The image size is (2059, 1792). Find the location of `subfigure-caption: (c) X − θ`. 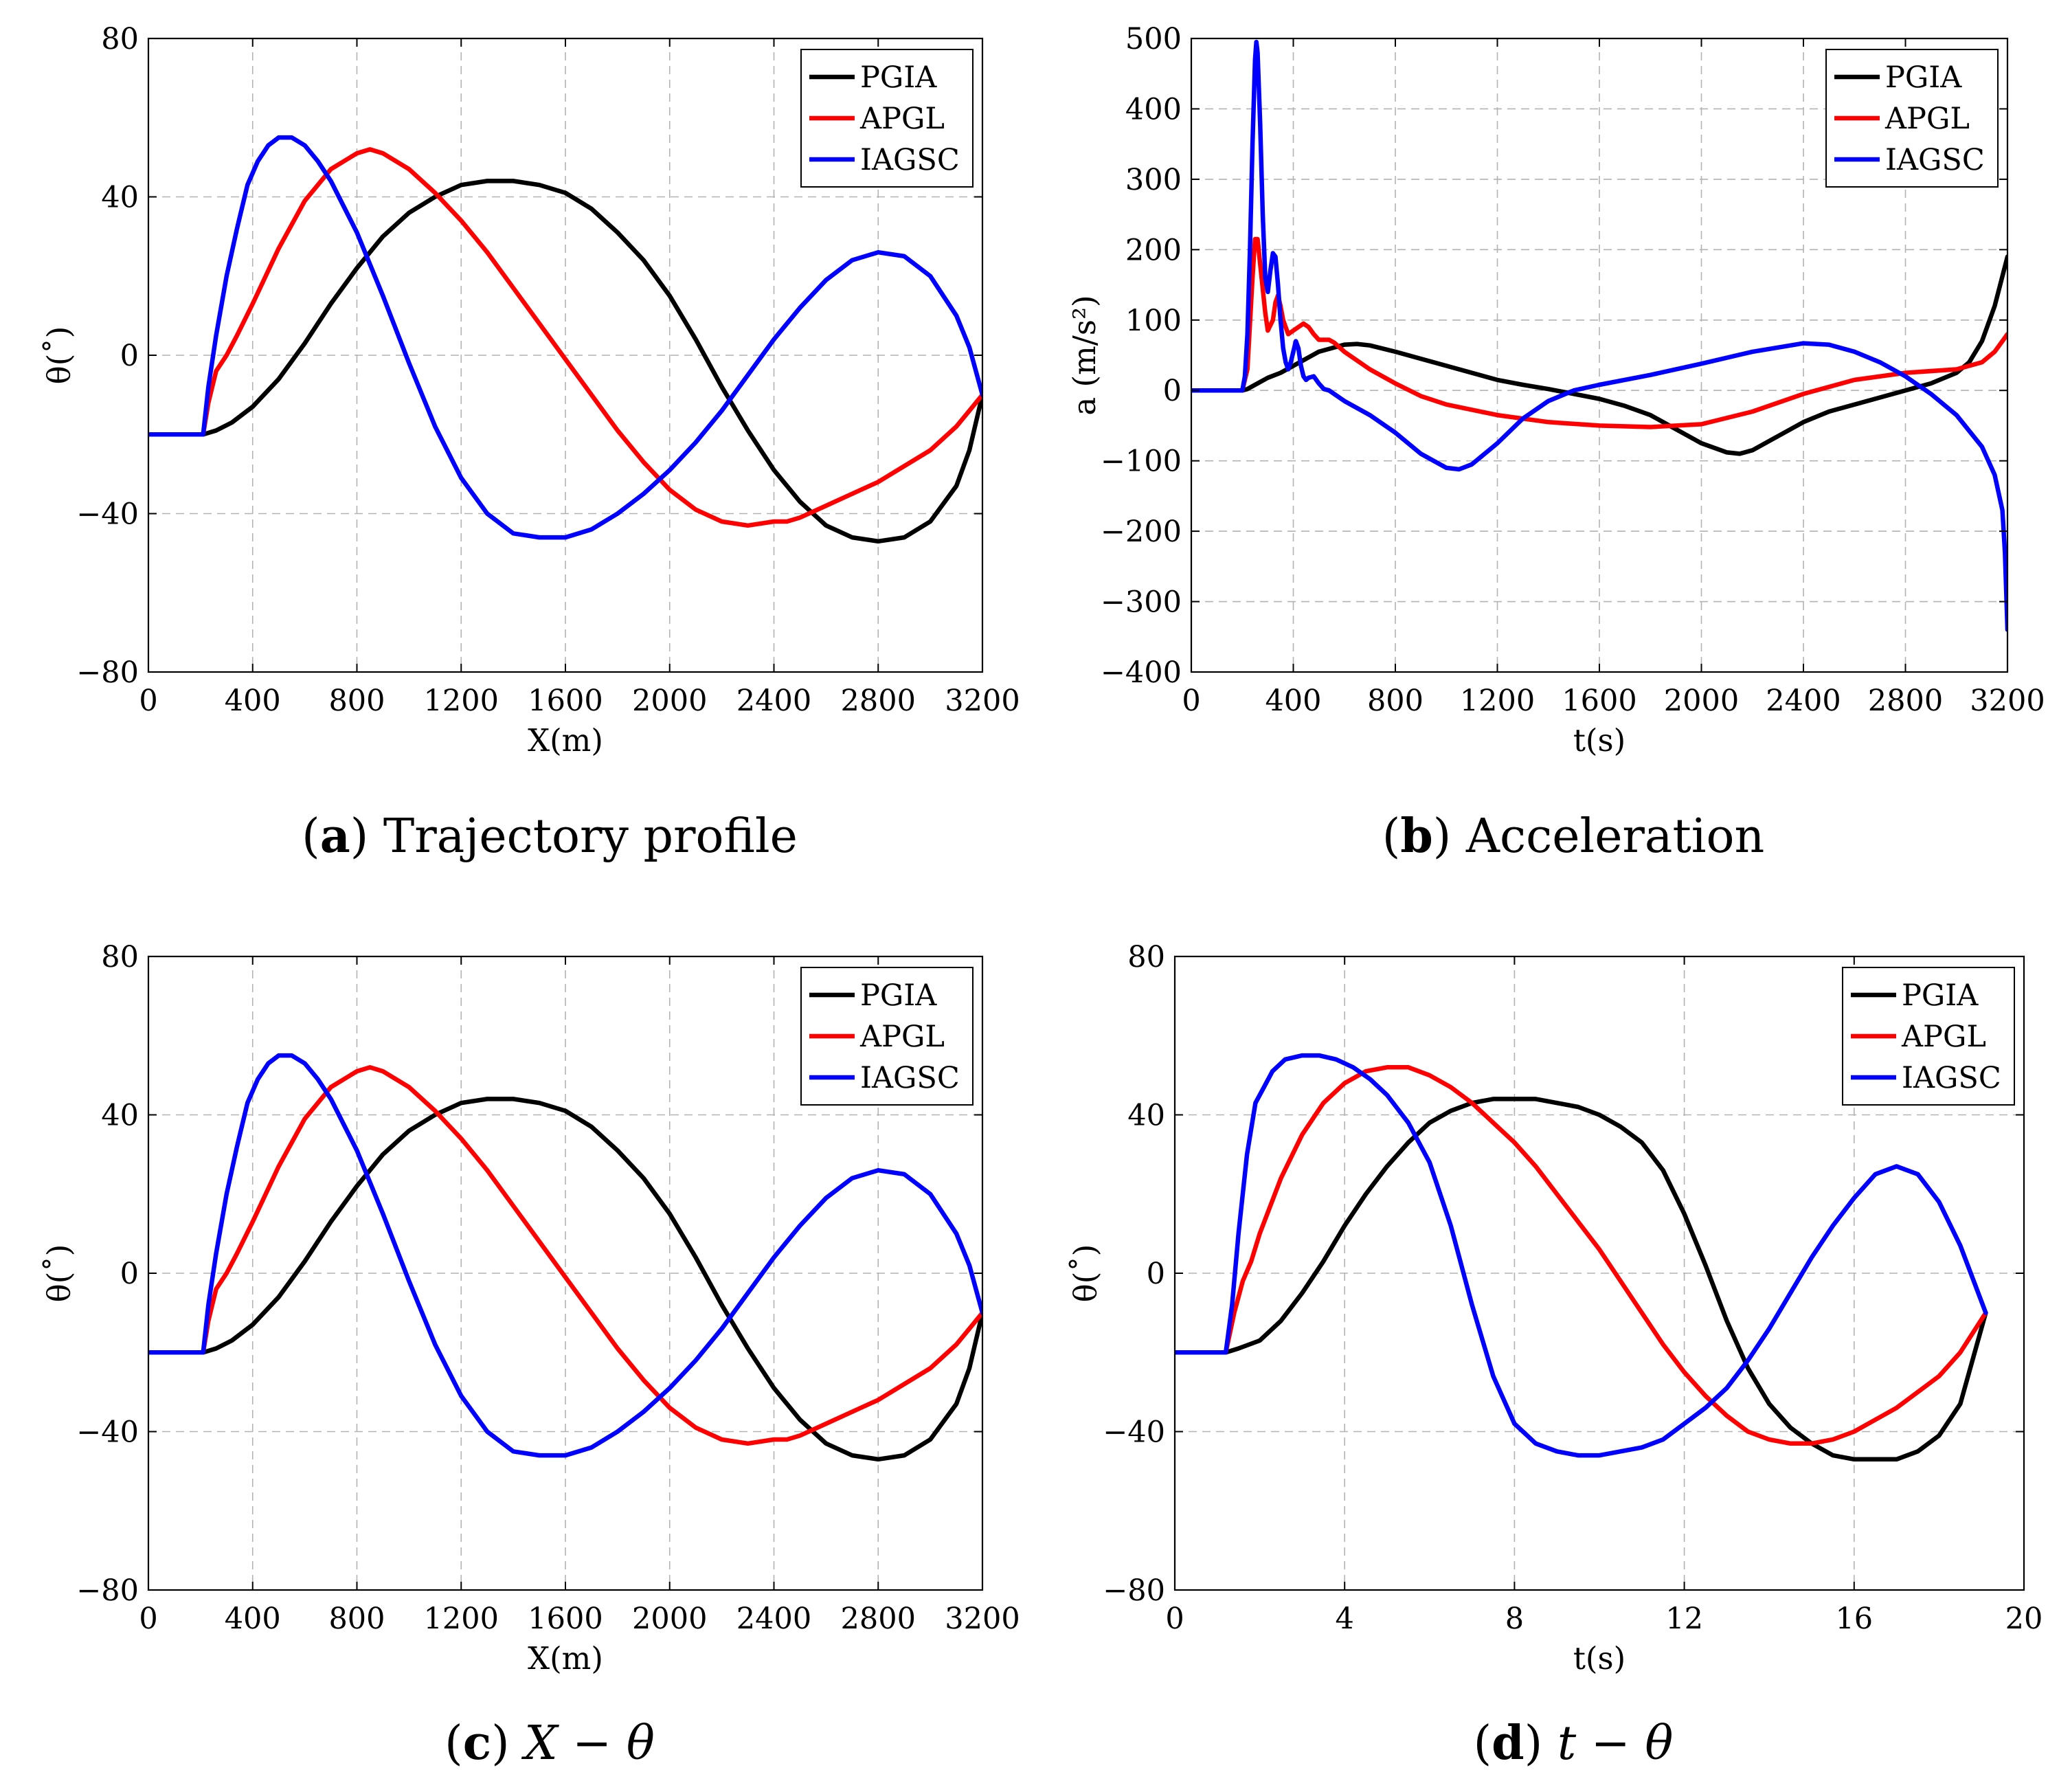

subfigure-caption: (c) X − θ is located at coordinates (550, 1743).